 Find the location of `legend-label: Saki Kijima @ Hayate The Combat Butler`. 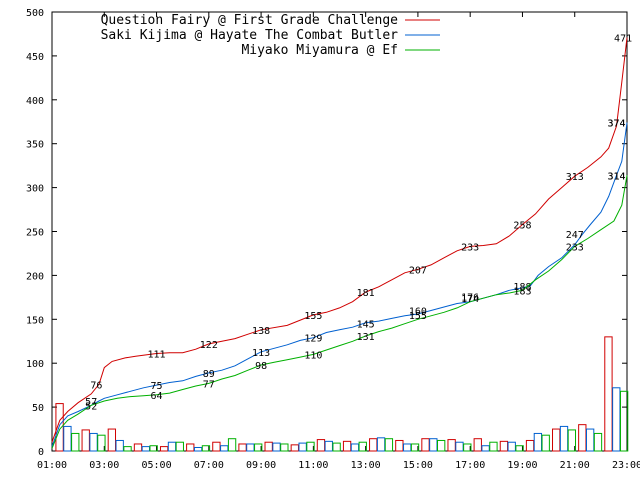

legend-label: Saki Kijima @ Hayate The Combat Butler is located at coordinates (250, 35).